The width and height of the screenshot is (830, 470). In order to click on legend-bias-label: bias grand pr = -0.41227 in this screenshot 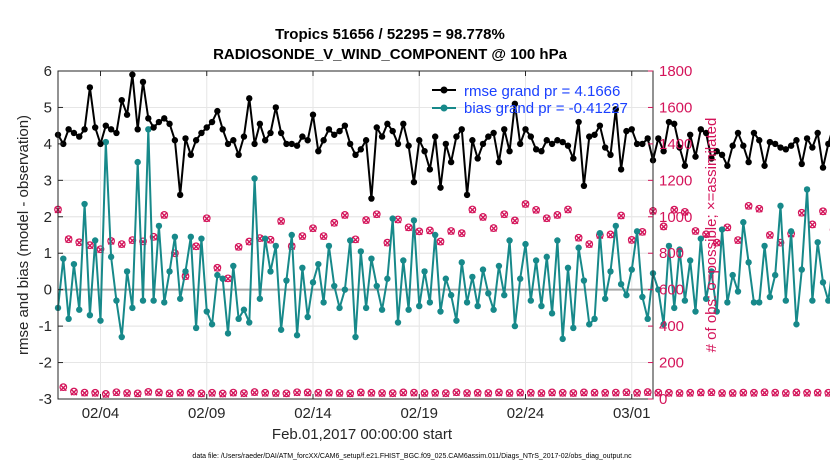, I will do `click(546, 108)`.